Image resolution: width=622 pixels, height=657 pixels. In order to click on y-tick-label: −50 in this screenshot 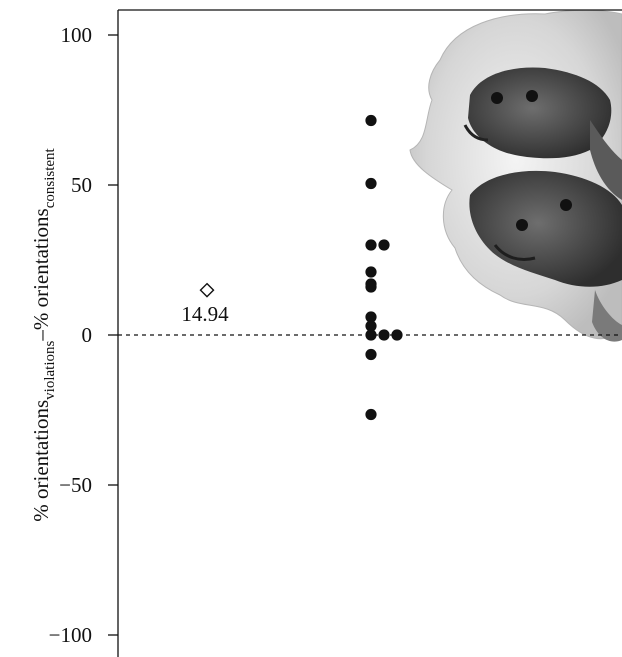, I will do `click(75, 485)`.